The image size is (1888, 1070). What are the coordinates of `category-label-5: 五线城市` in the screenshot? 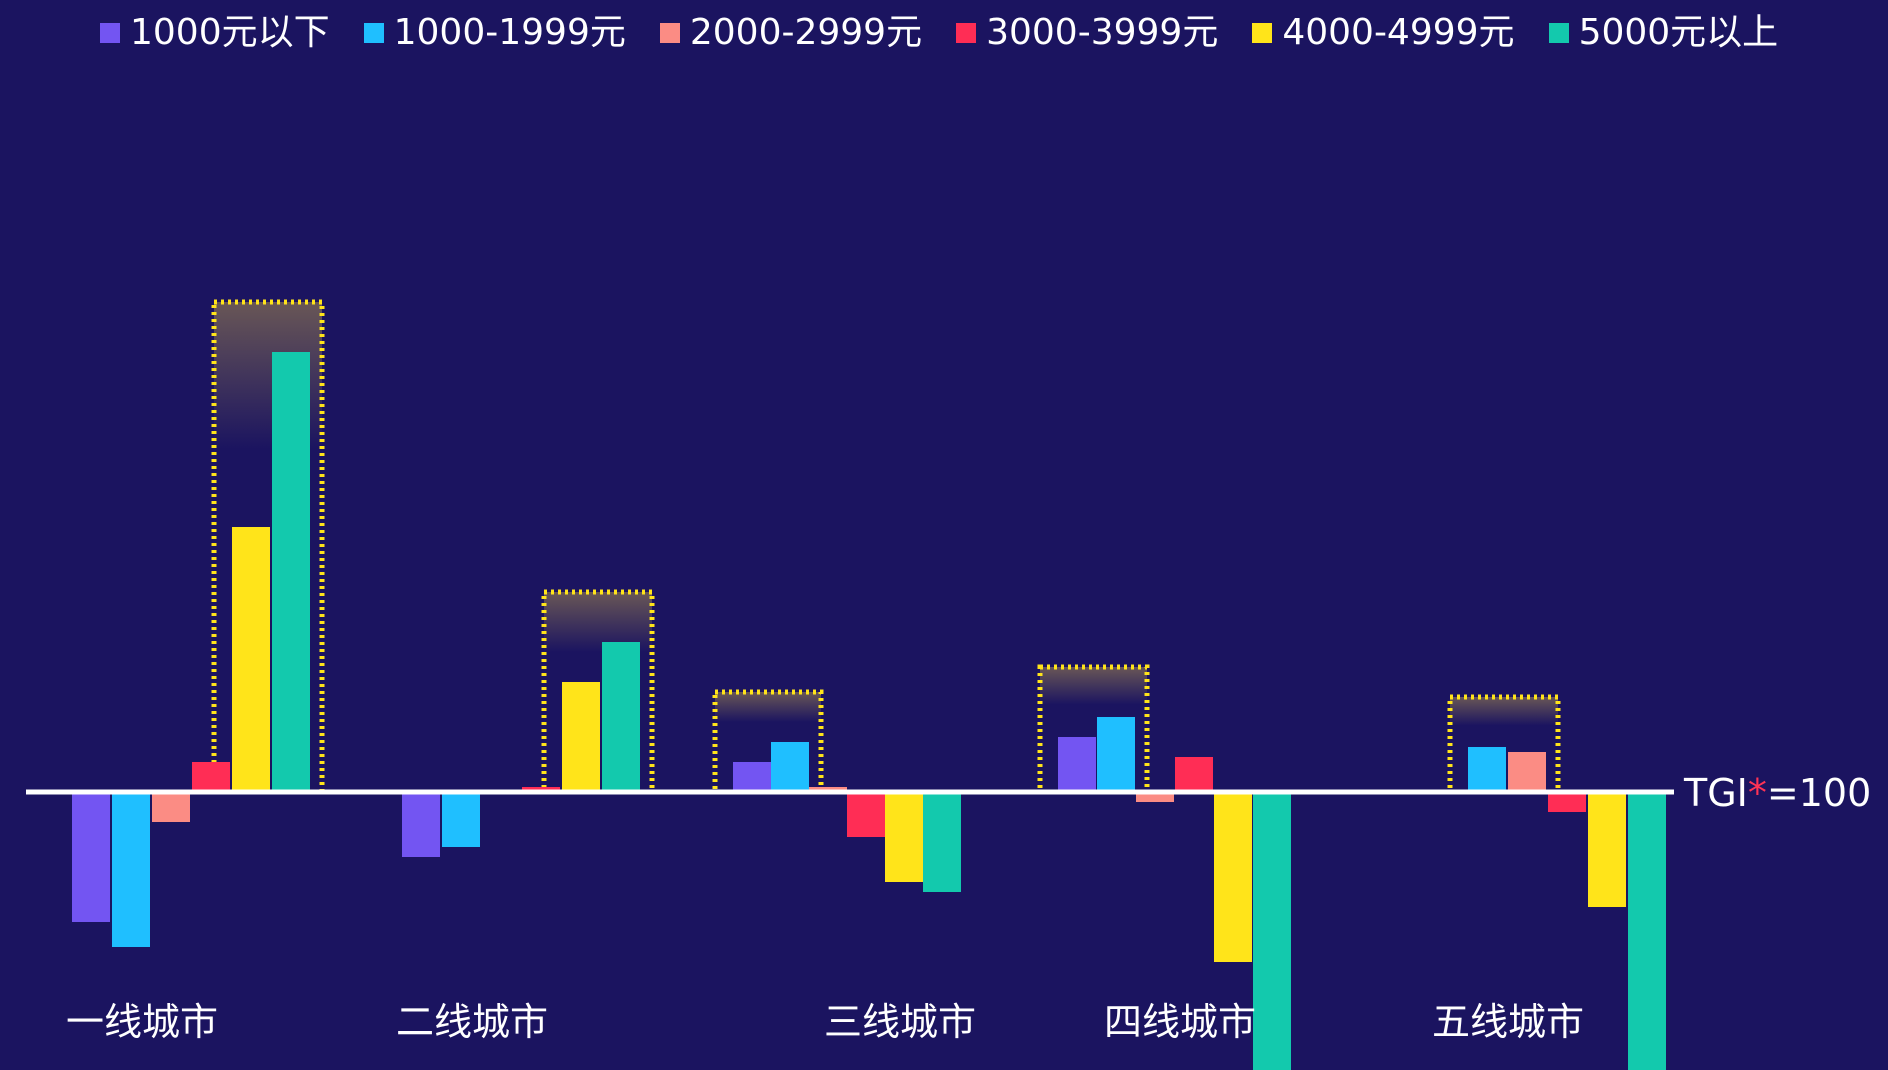 It's located at (1508, 1022).